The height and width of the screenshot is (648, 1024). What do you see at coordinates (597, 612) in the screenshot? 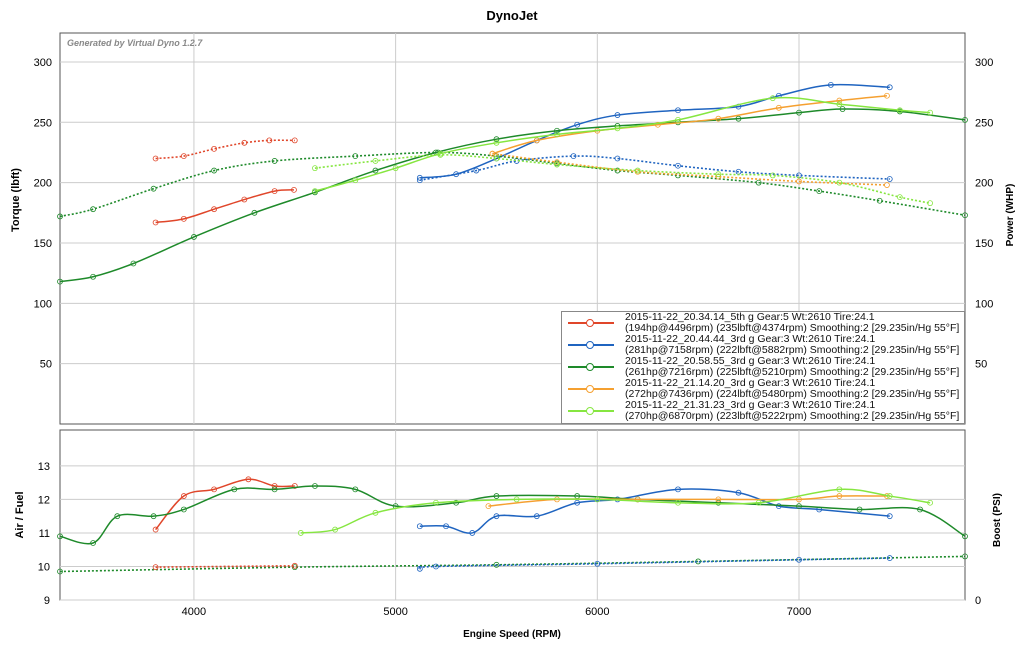
I see `x-tick-label: 6000` at bounding box center [597, 612].